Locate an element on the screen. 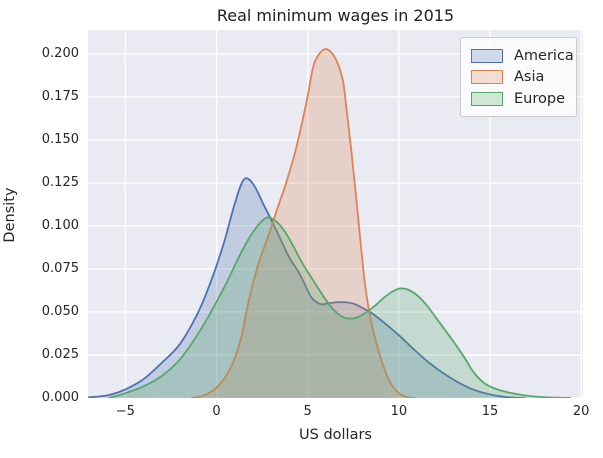 This screenshot has width=603, height=458. legend-row-america: America is located at coordinates (523, 56).